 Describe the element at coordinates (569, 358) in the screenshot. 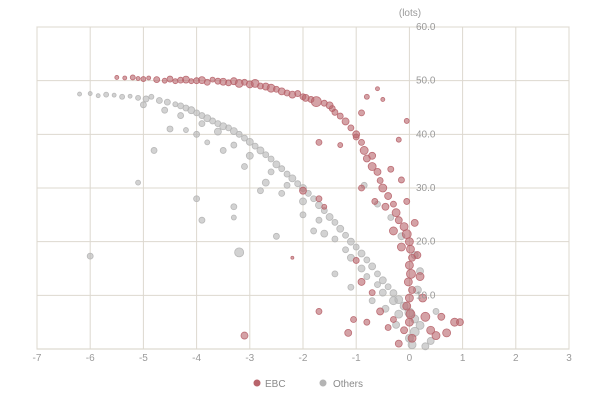

I see `x-tick-label: 3` at that location.